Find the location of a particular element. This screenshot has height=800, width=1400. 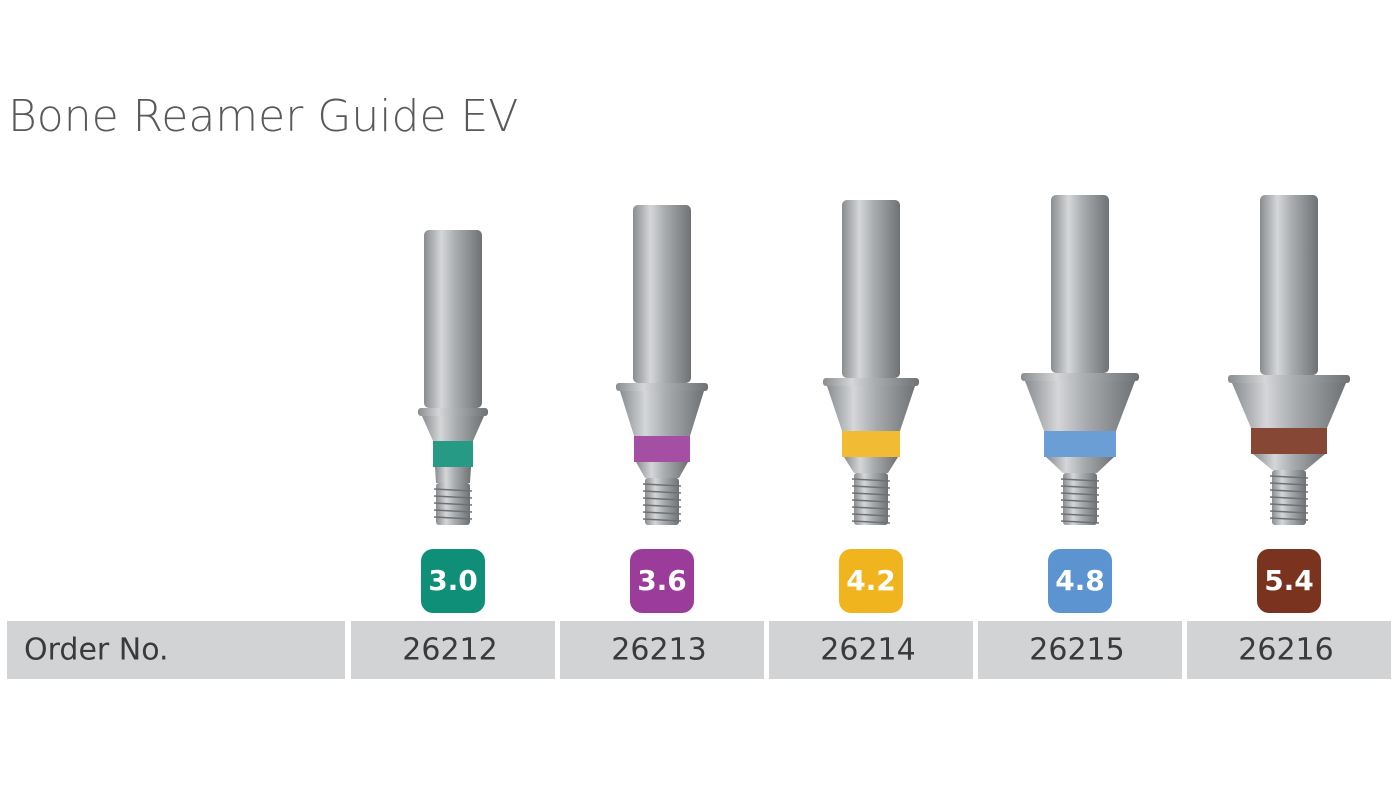

row-header: Order No. is located at coordinates (96, 650).